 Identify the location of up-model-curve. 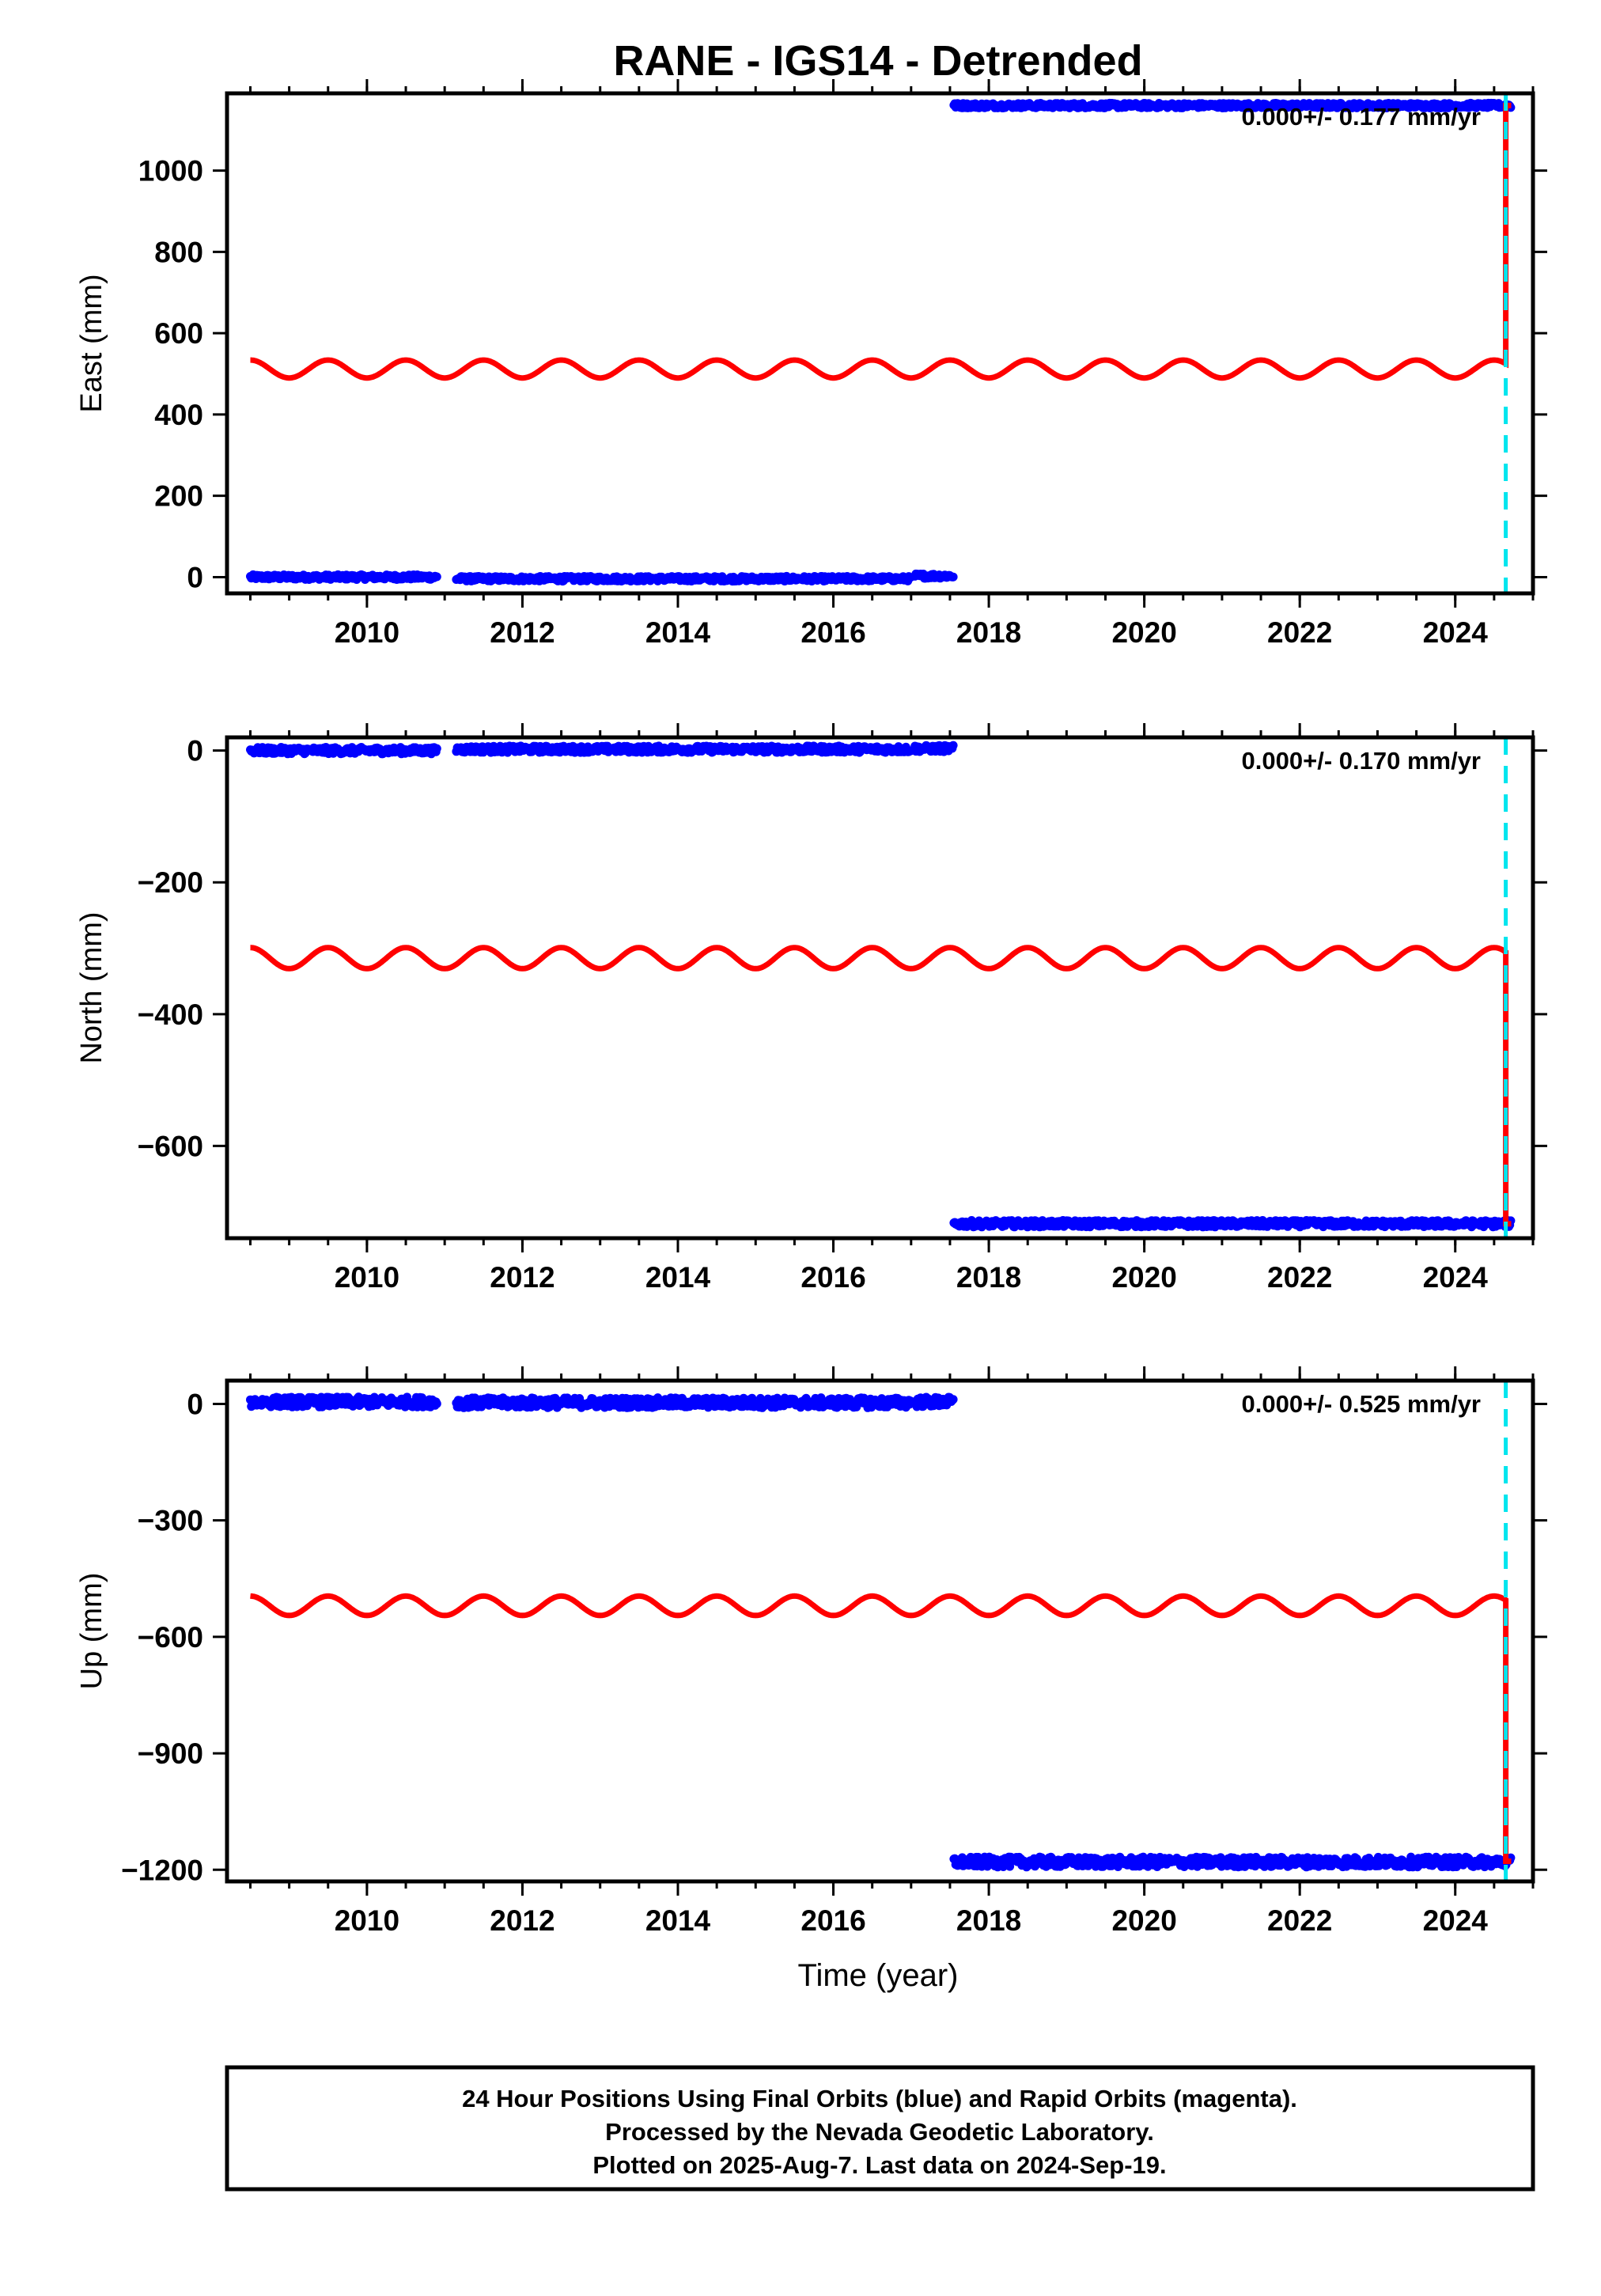
(881, 1728).